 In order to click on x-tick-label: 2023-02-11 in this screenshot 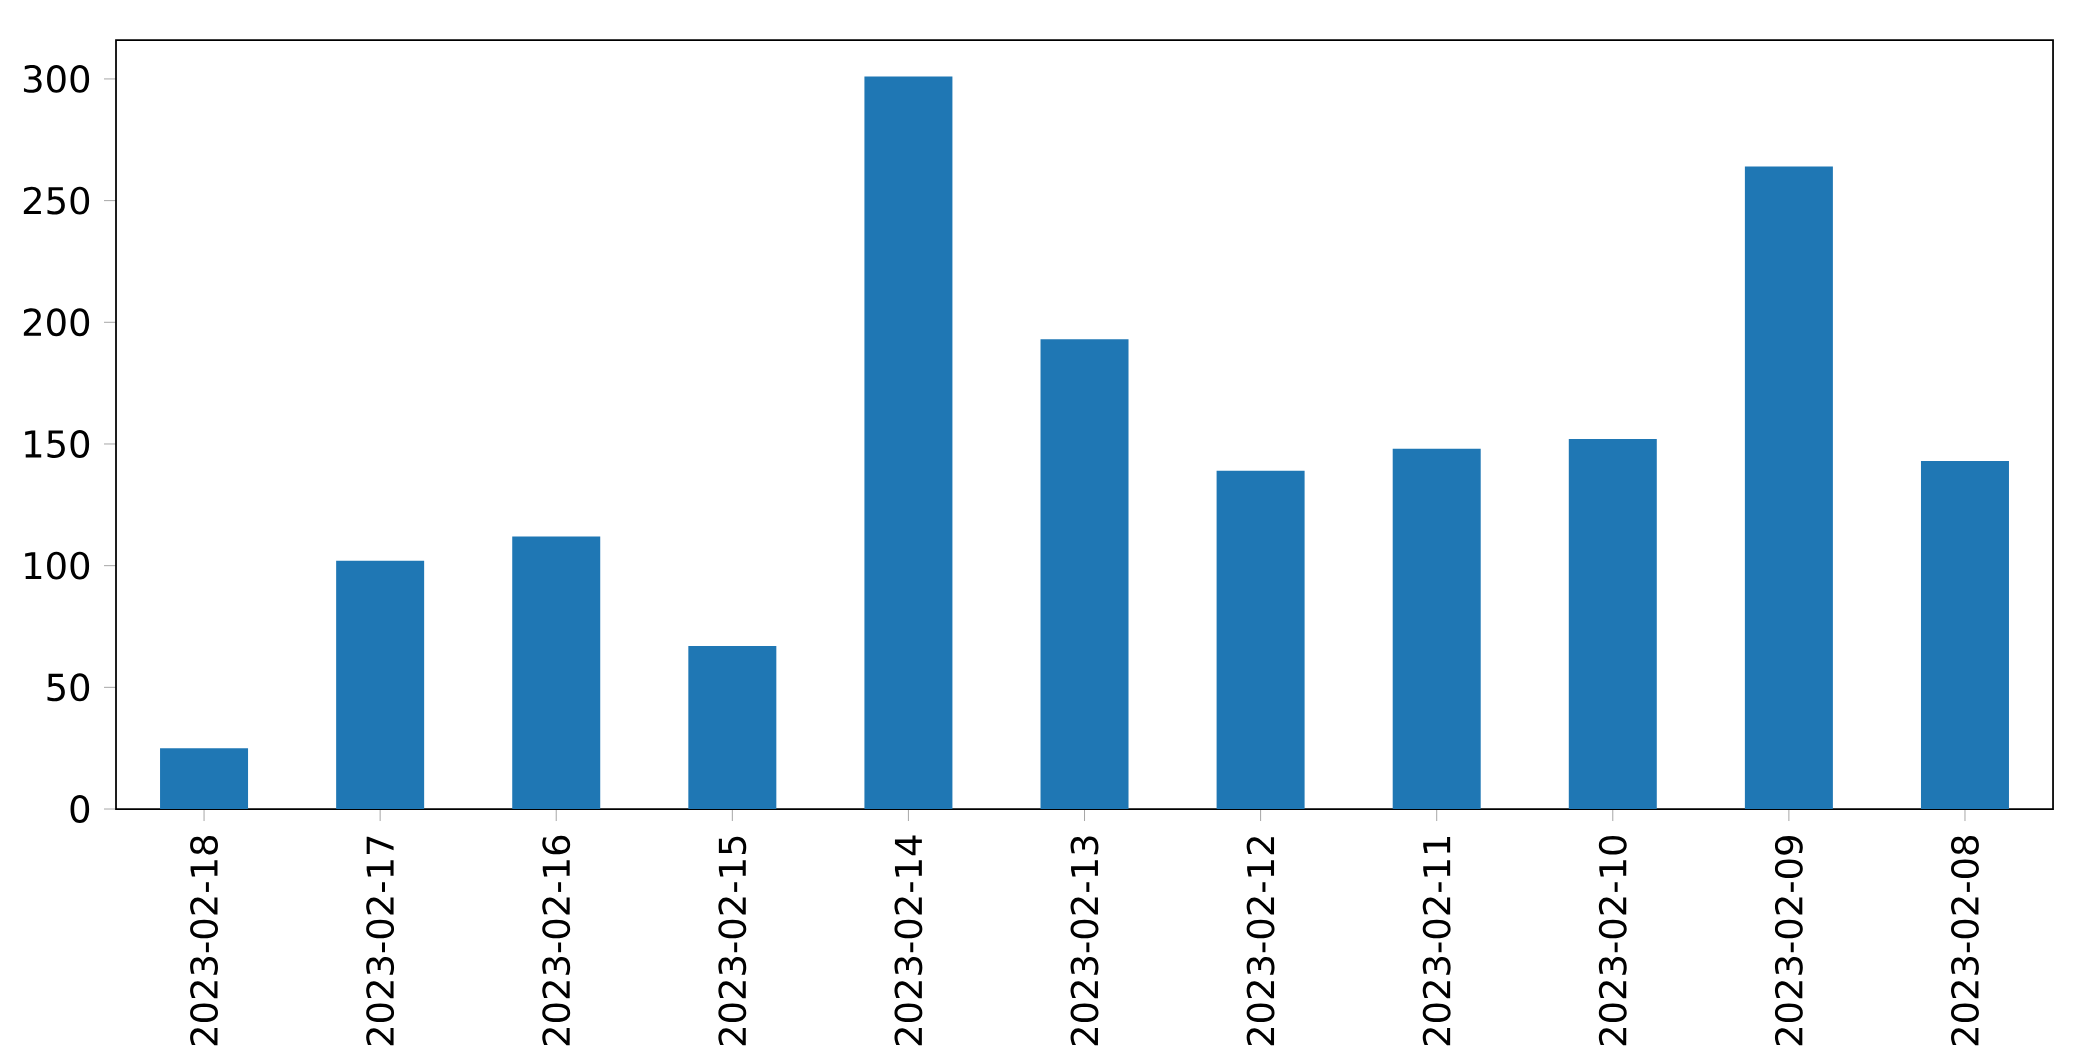, I will do `click(1436, 941)`.